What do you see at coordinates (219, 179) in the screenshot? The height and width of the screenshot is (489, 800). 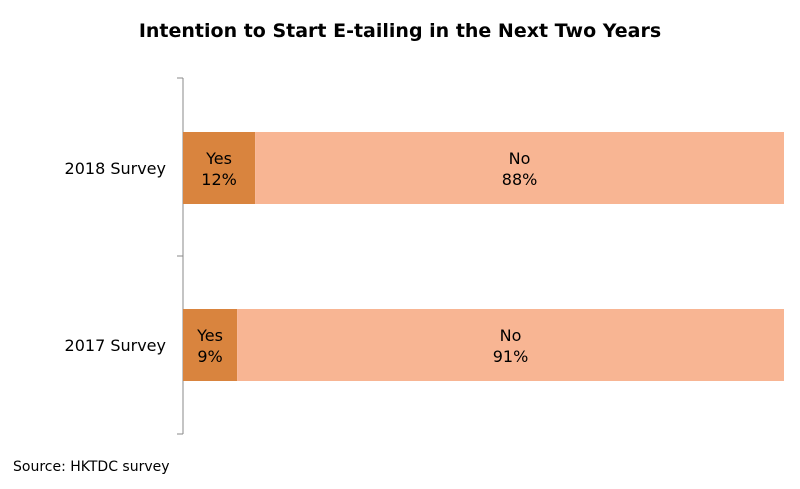 I see `data-label-value: 12%` at bounding box center [219, 179].